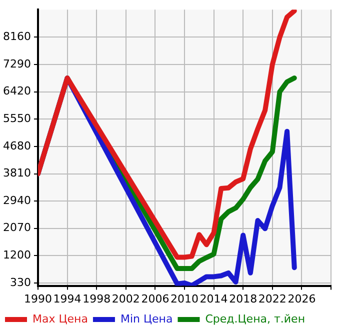 This screenshot has height=335, width=345. I want to click on legend-label: Min Цена, so click(146, 319).